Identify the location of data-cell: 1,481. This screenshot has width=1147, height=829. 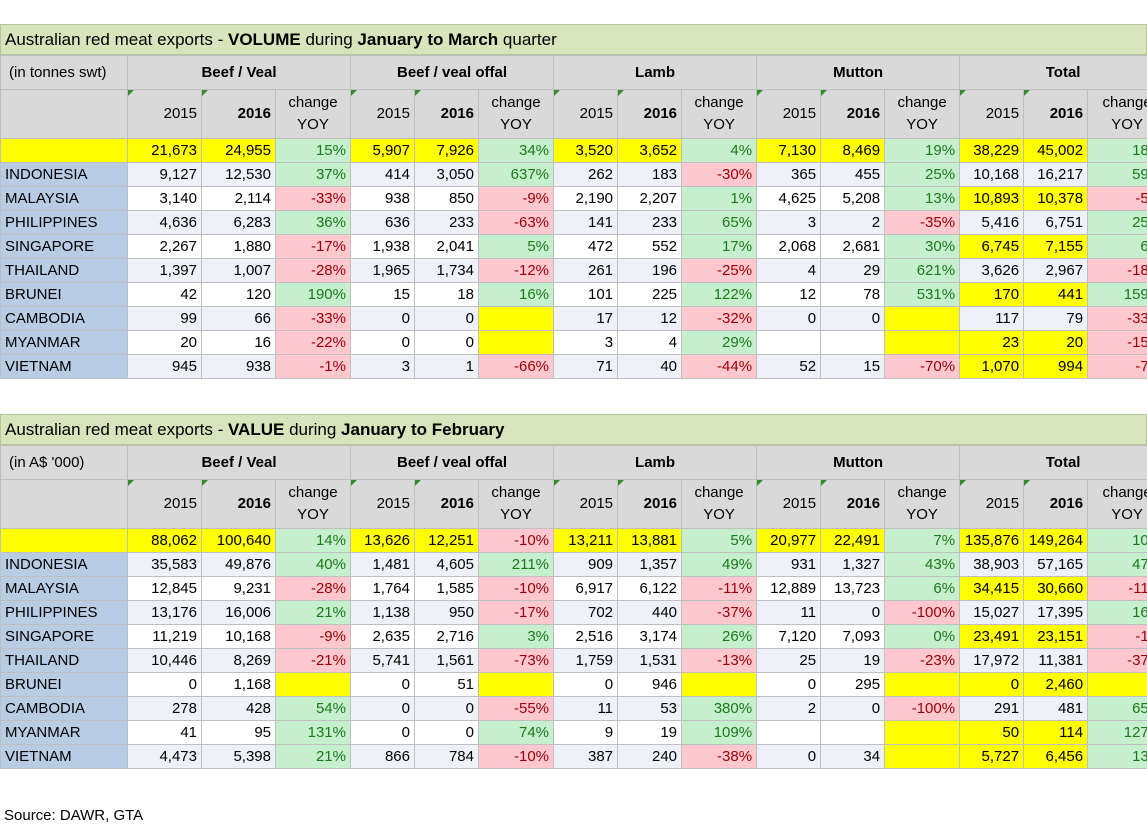
(382, 564).